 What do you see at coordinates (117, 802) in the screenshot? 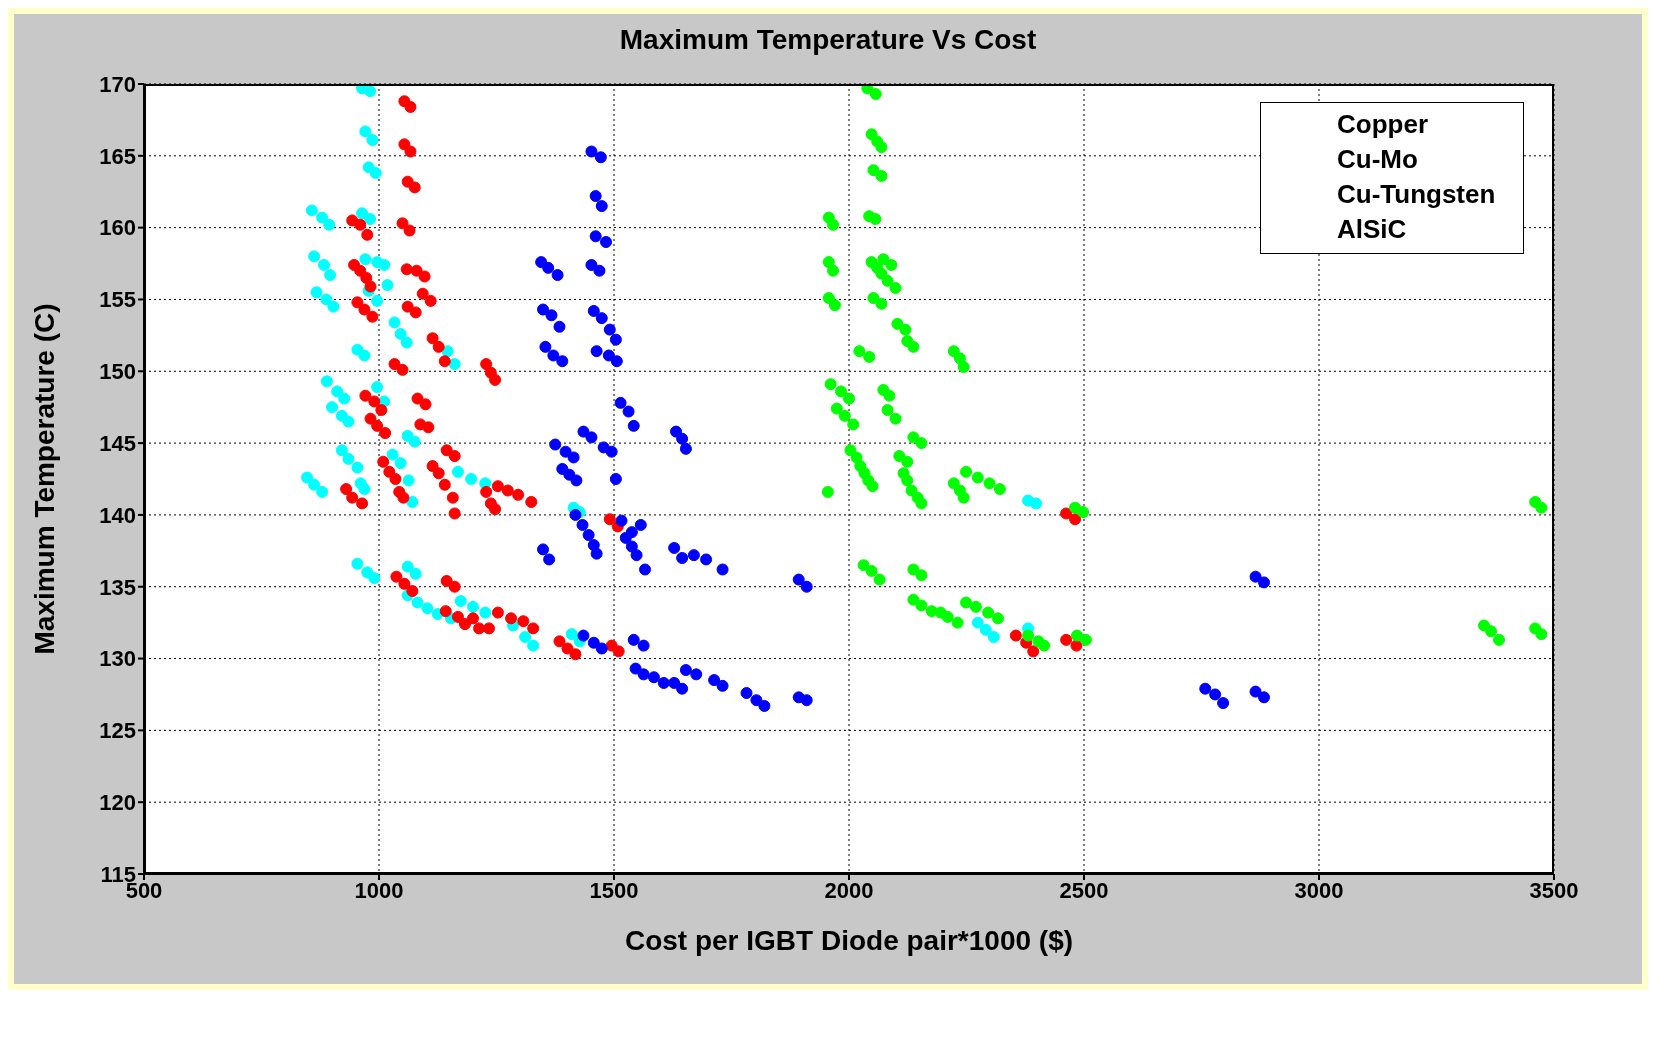
I see `y-tick-label: 120` at bounding box center [117, 802].